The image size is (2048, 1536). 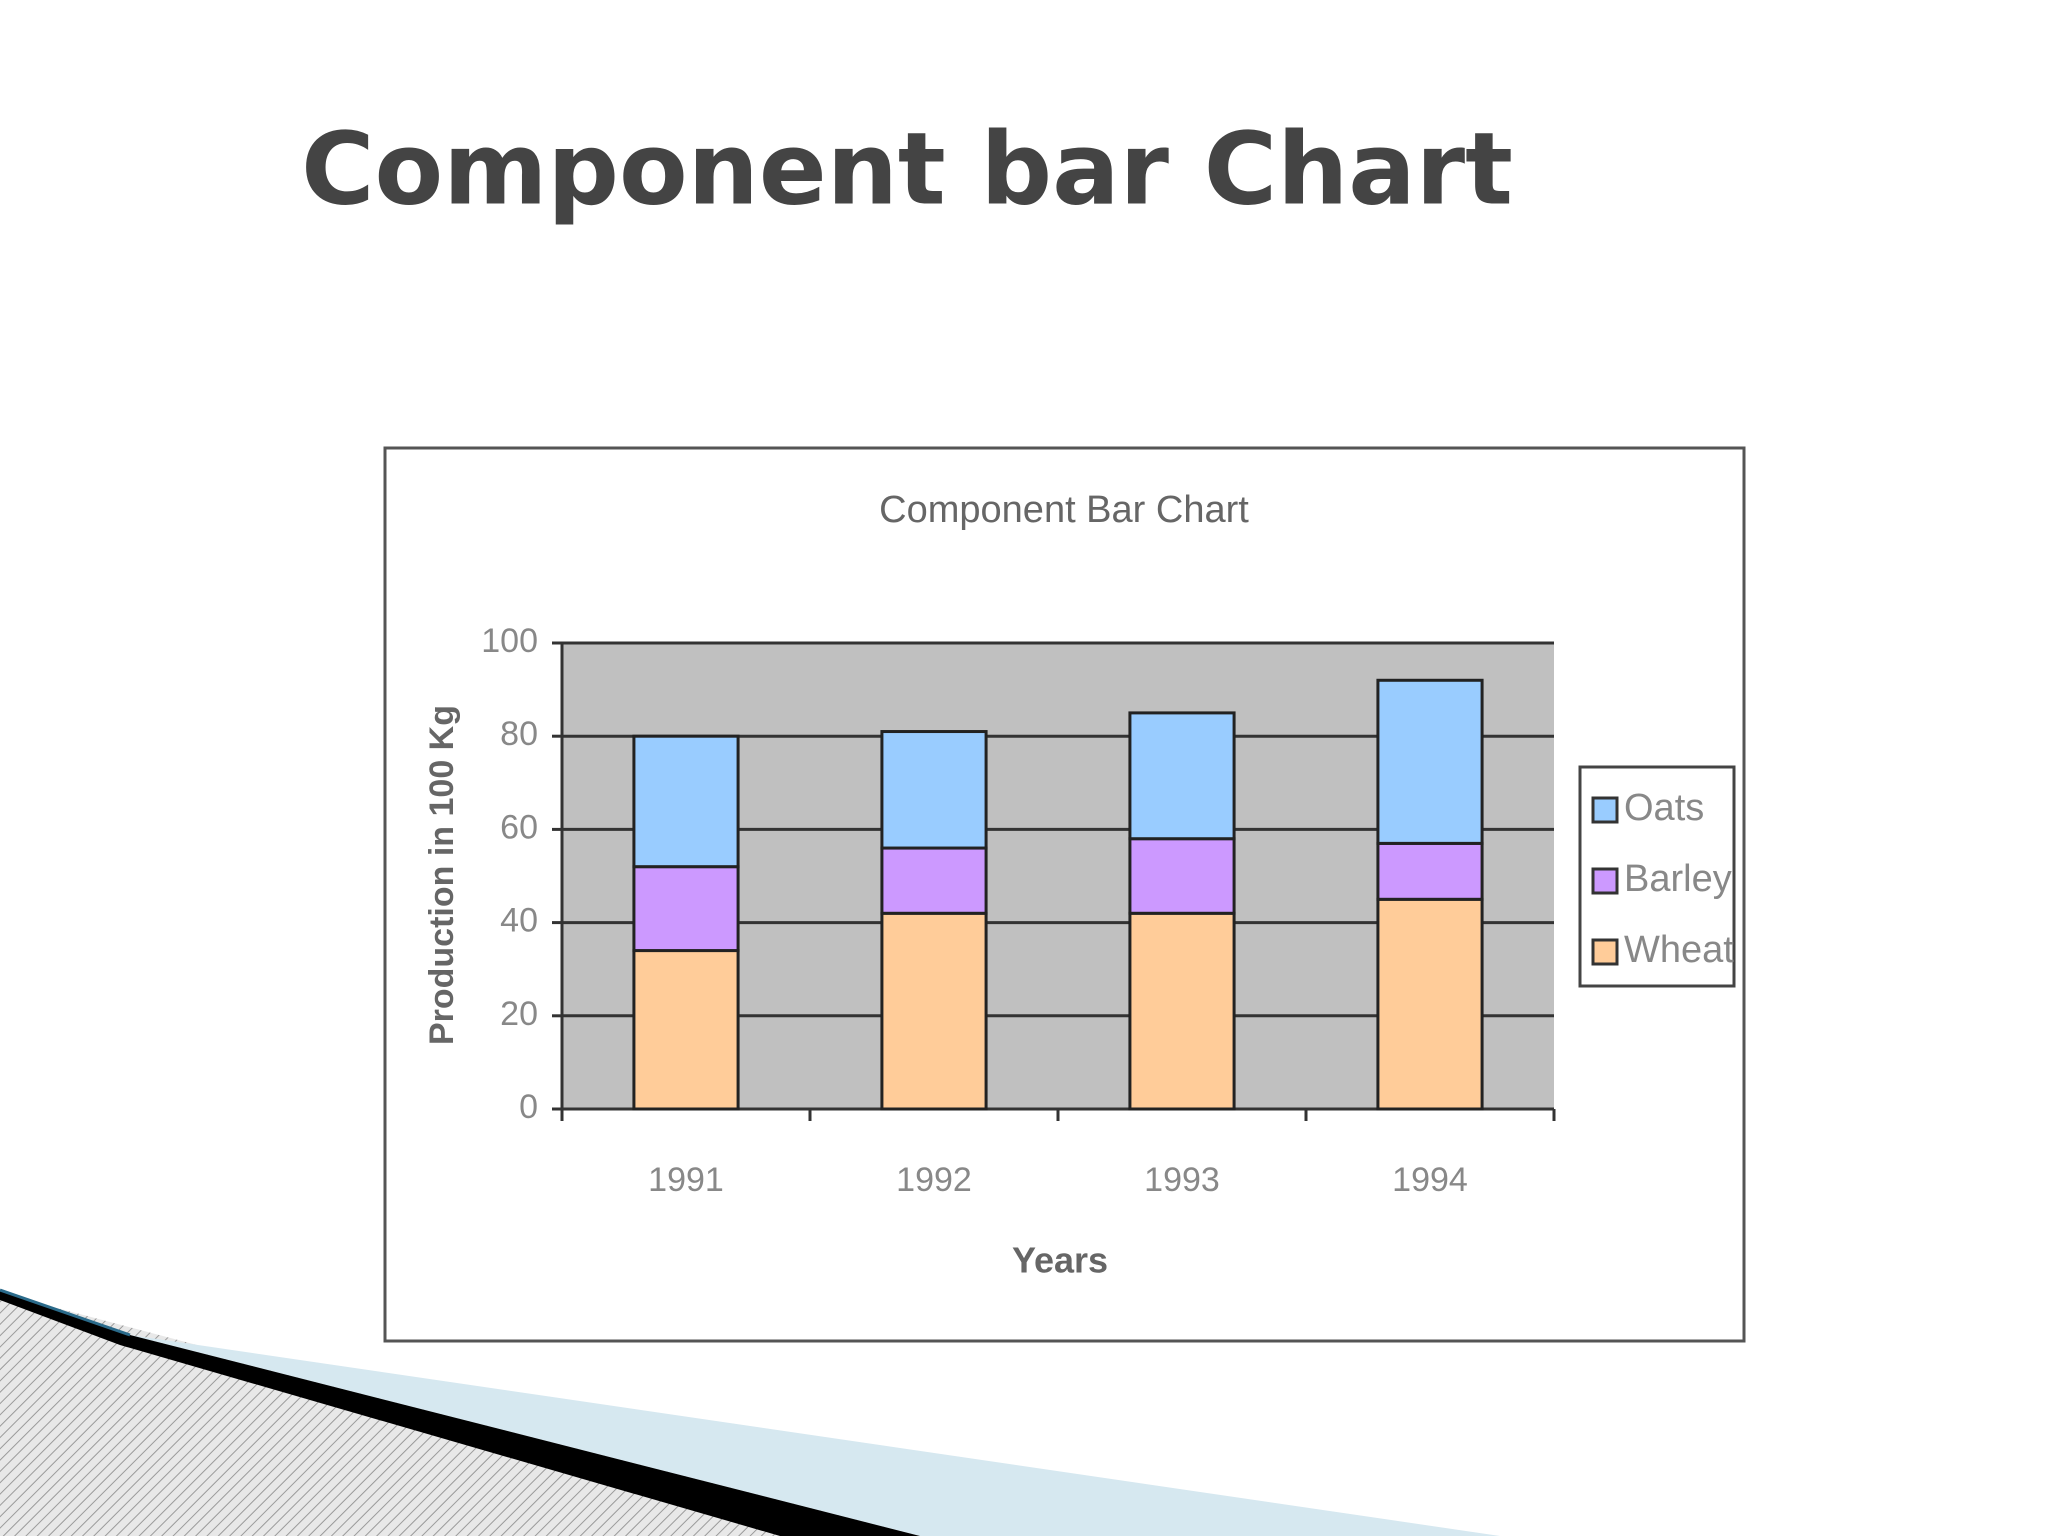 I want to click on y-tick-label: 60, so click(x=519, y=827).